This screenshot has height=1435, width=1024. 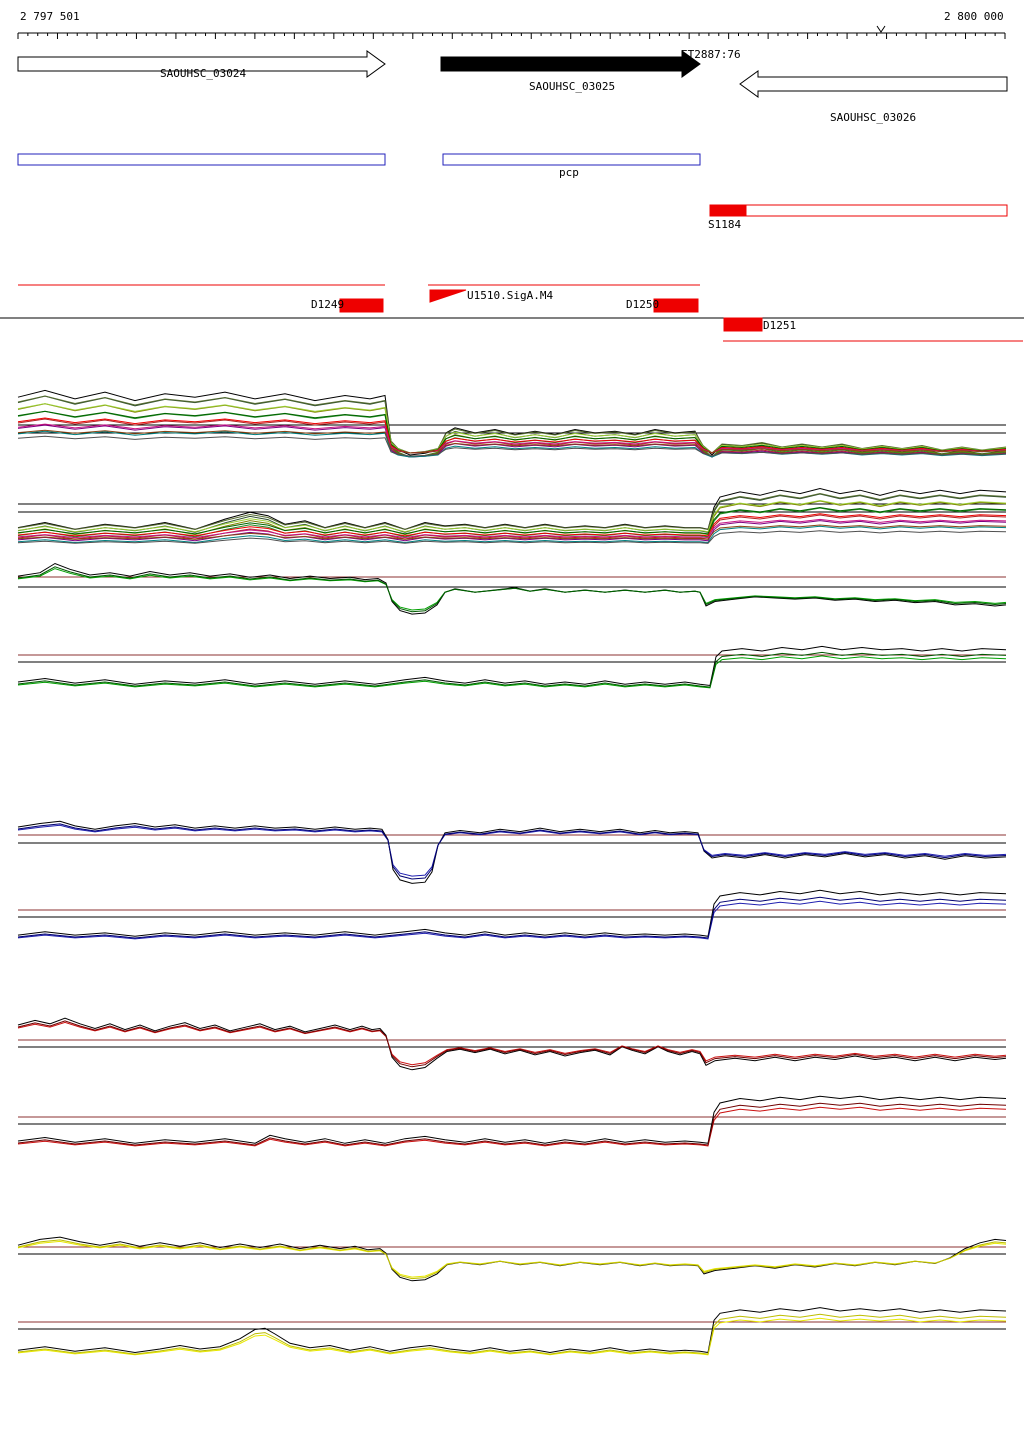 What do you see at coordinates (873, 117) in the screenshot?
I see `gene-label-saouhsc-03026: SAOUHSC_03026` at bounding box center [873, 117].